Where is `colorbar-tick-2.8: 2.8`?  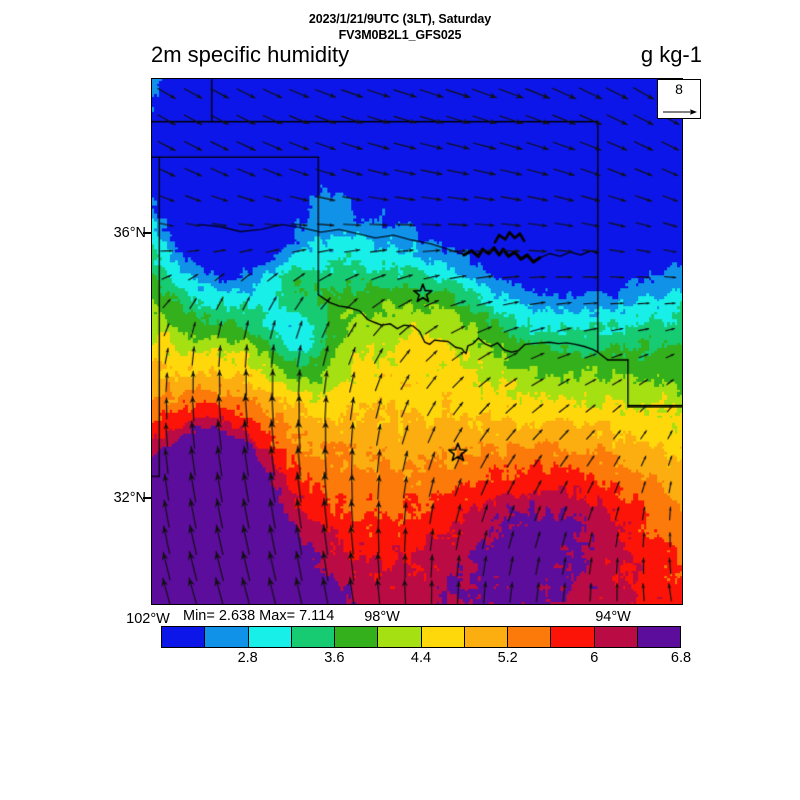 colorbar-tick-2.8: 2.8 is located at coordinates (247, 658).